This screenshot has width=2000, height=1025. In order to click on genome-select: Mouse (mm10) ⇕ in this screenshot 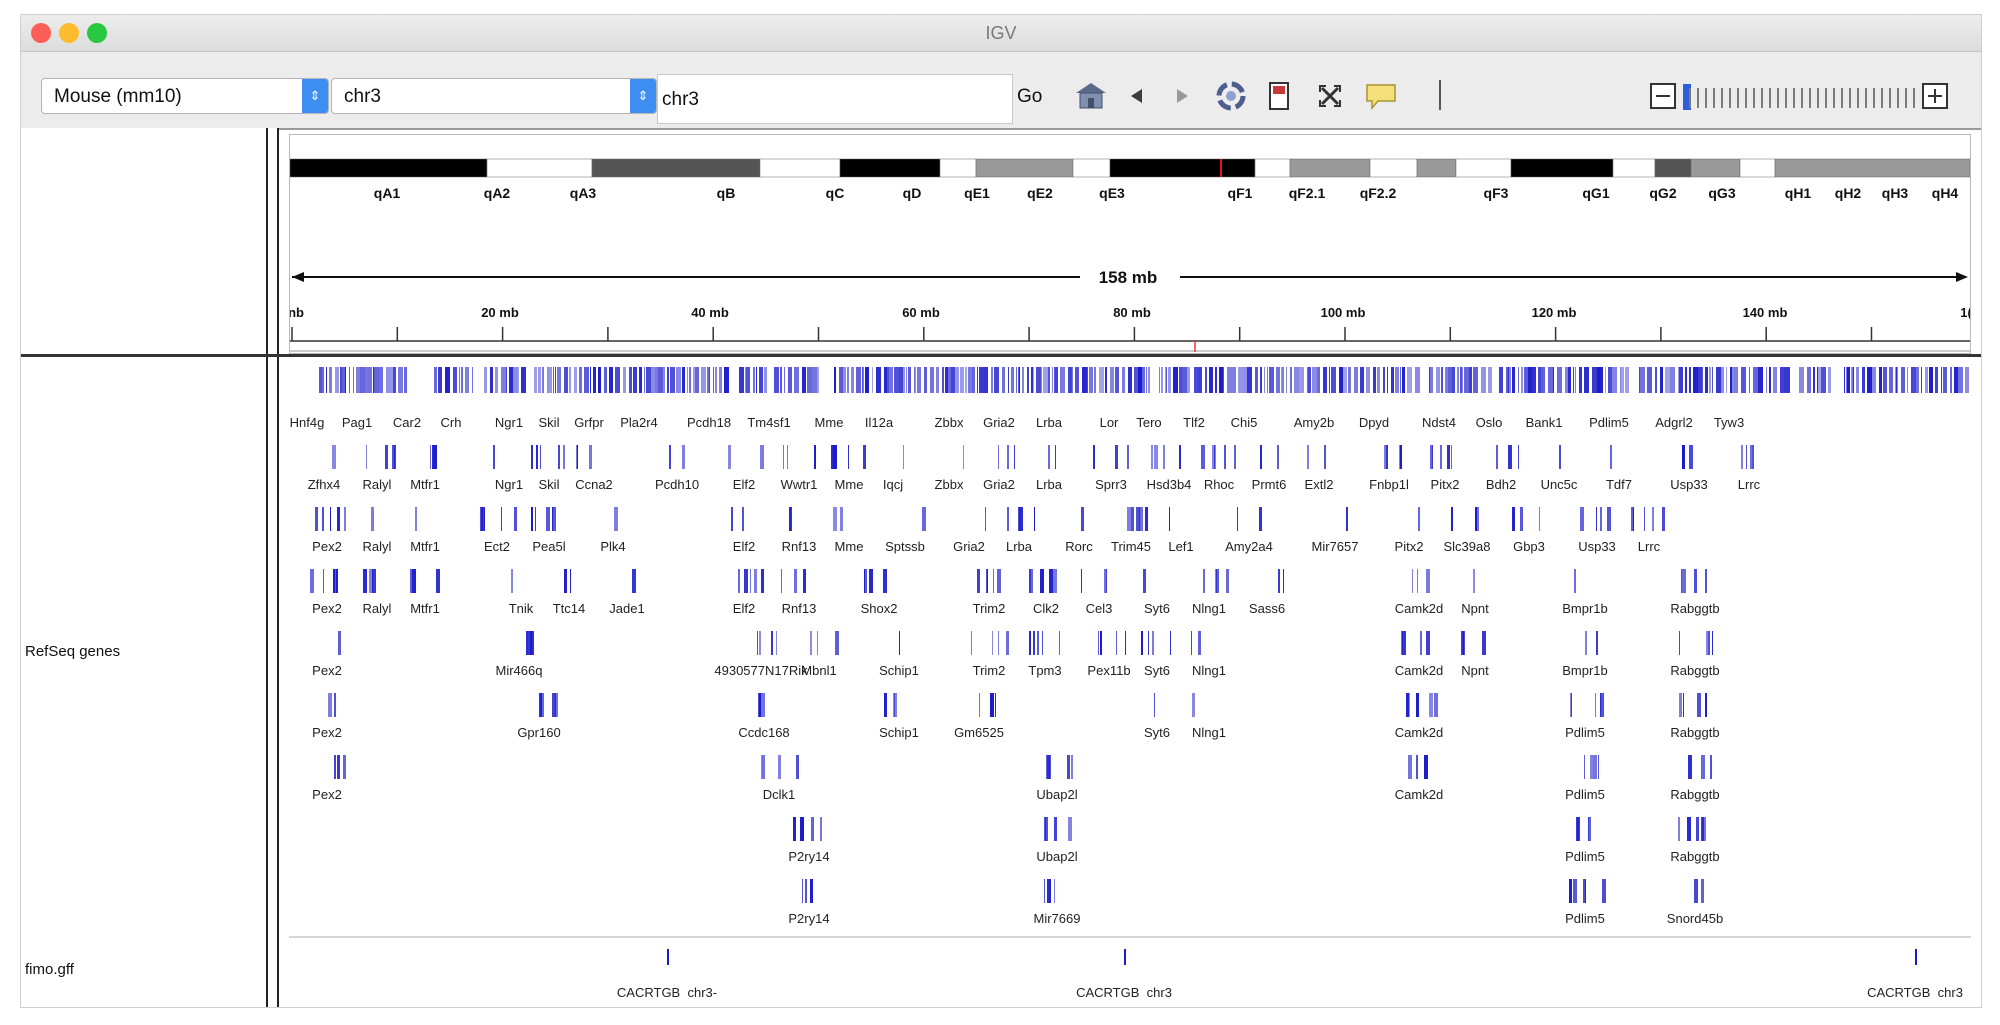, I will do `click(185, 96)`.